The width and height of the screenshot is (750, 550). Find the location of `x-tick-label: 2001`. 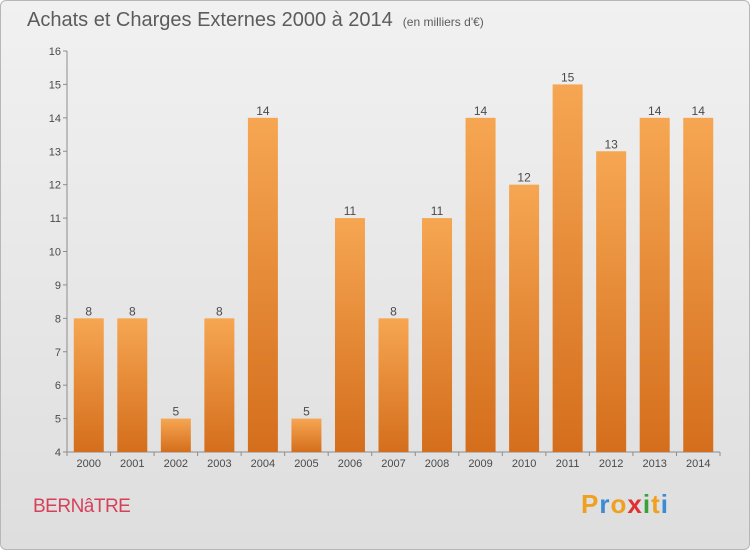

x-tick-label: 2001 is located at coordinates (132, 464).